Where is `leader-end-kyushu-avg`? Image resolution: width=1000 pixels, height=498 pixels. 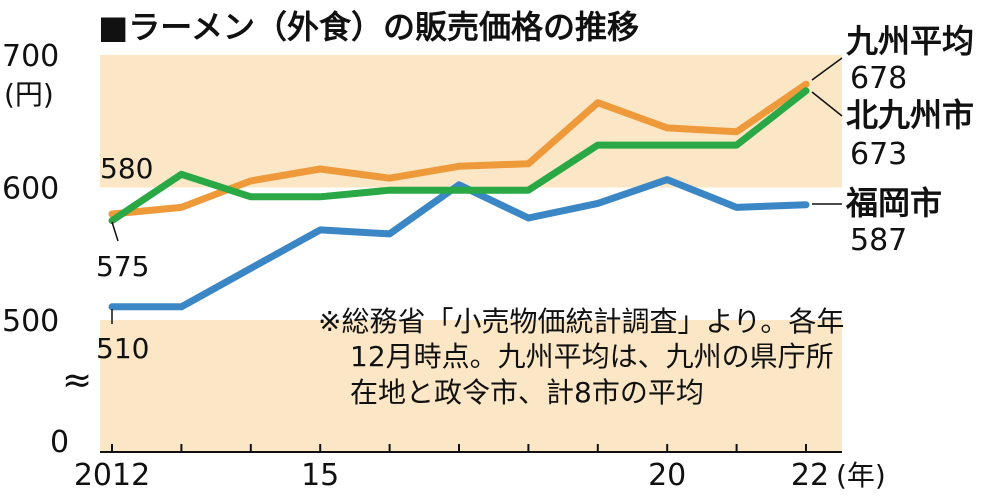 leader-end-kyushu-avg is located at coordinates (827, 69).